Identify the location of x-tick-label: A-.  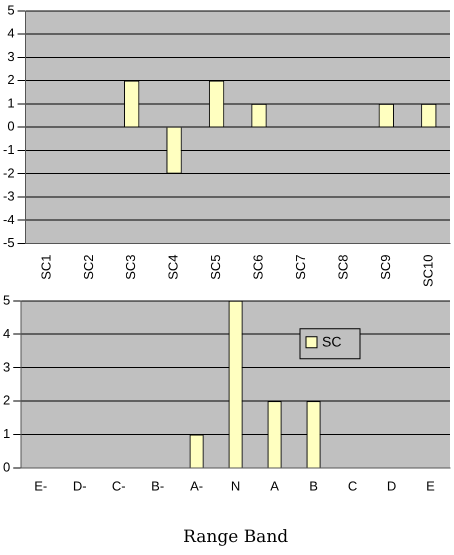
(197, 486).